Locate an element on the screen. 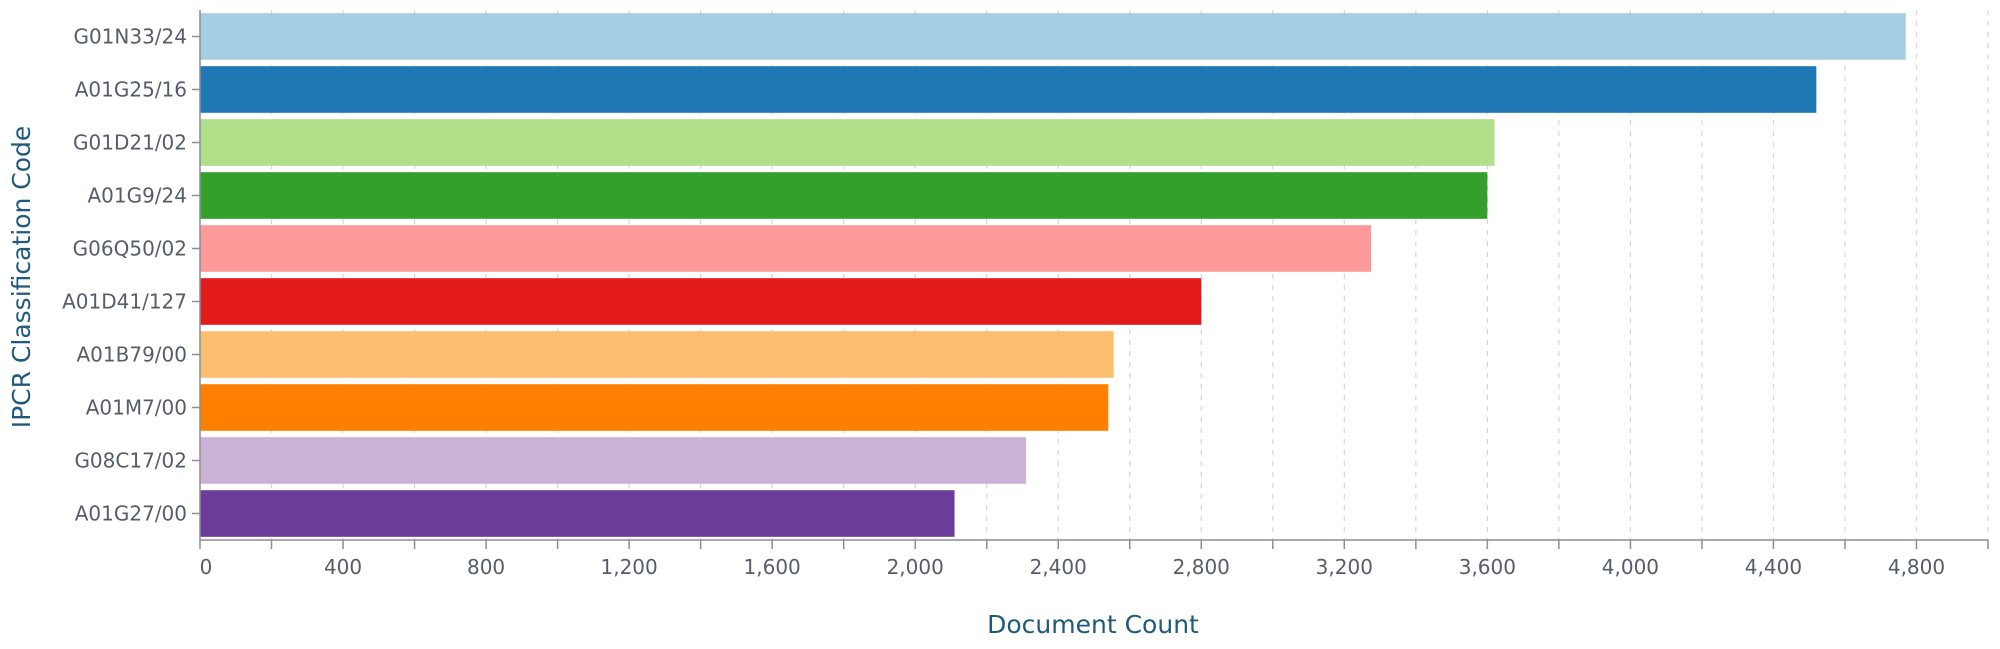 The image size is (2000, 649). y-tick-label: G01D21/02 is located at coordinates (130, 143).